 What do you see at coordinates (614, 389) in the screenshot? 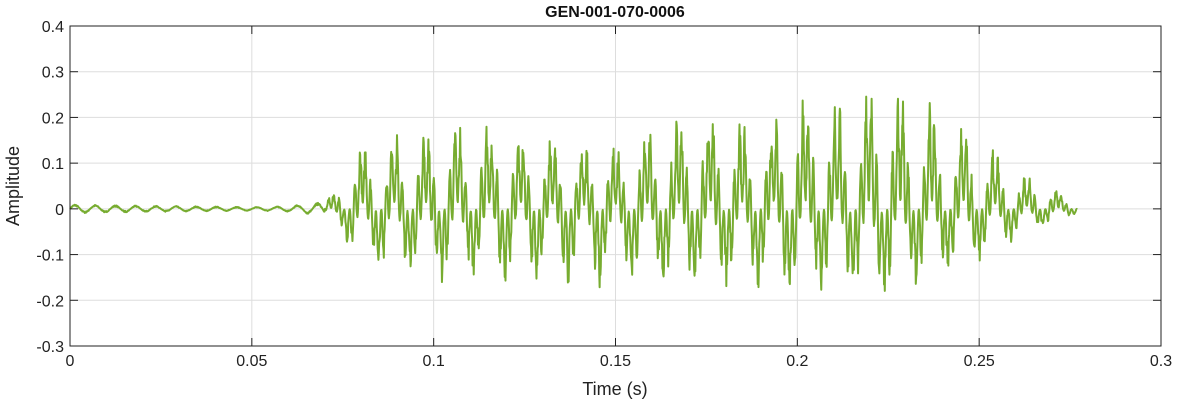
I see `x-axis-label: Time (s)` at bounding box center [614, 389].